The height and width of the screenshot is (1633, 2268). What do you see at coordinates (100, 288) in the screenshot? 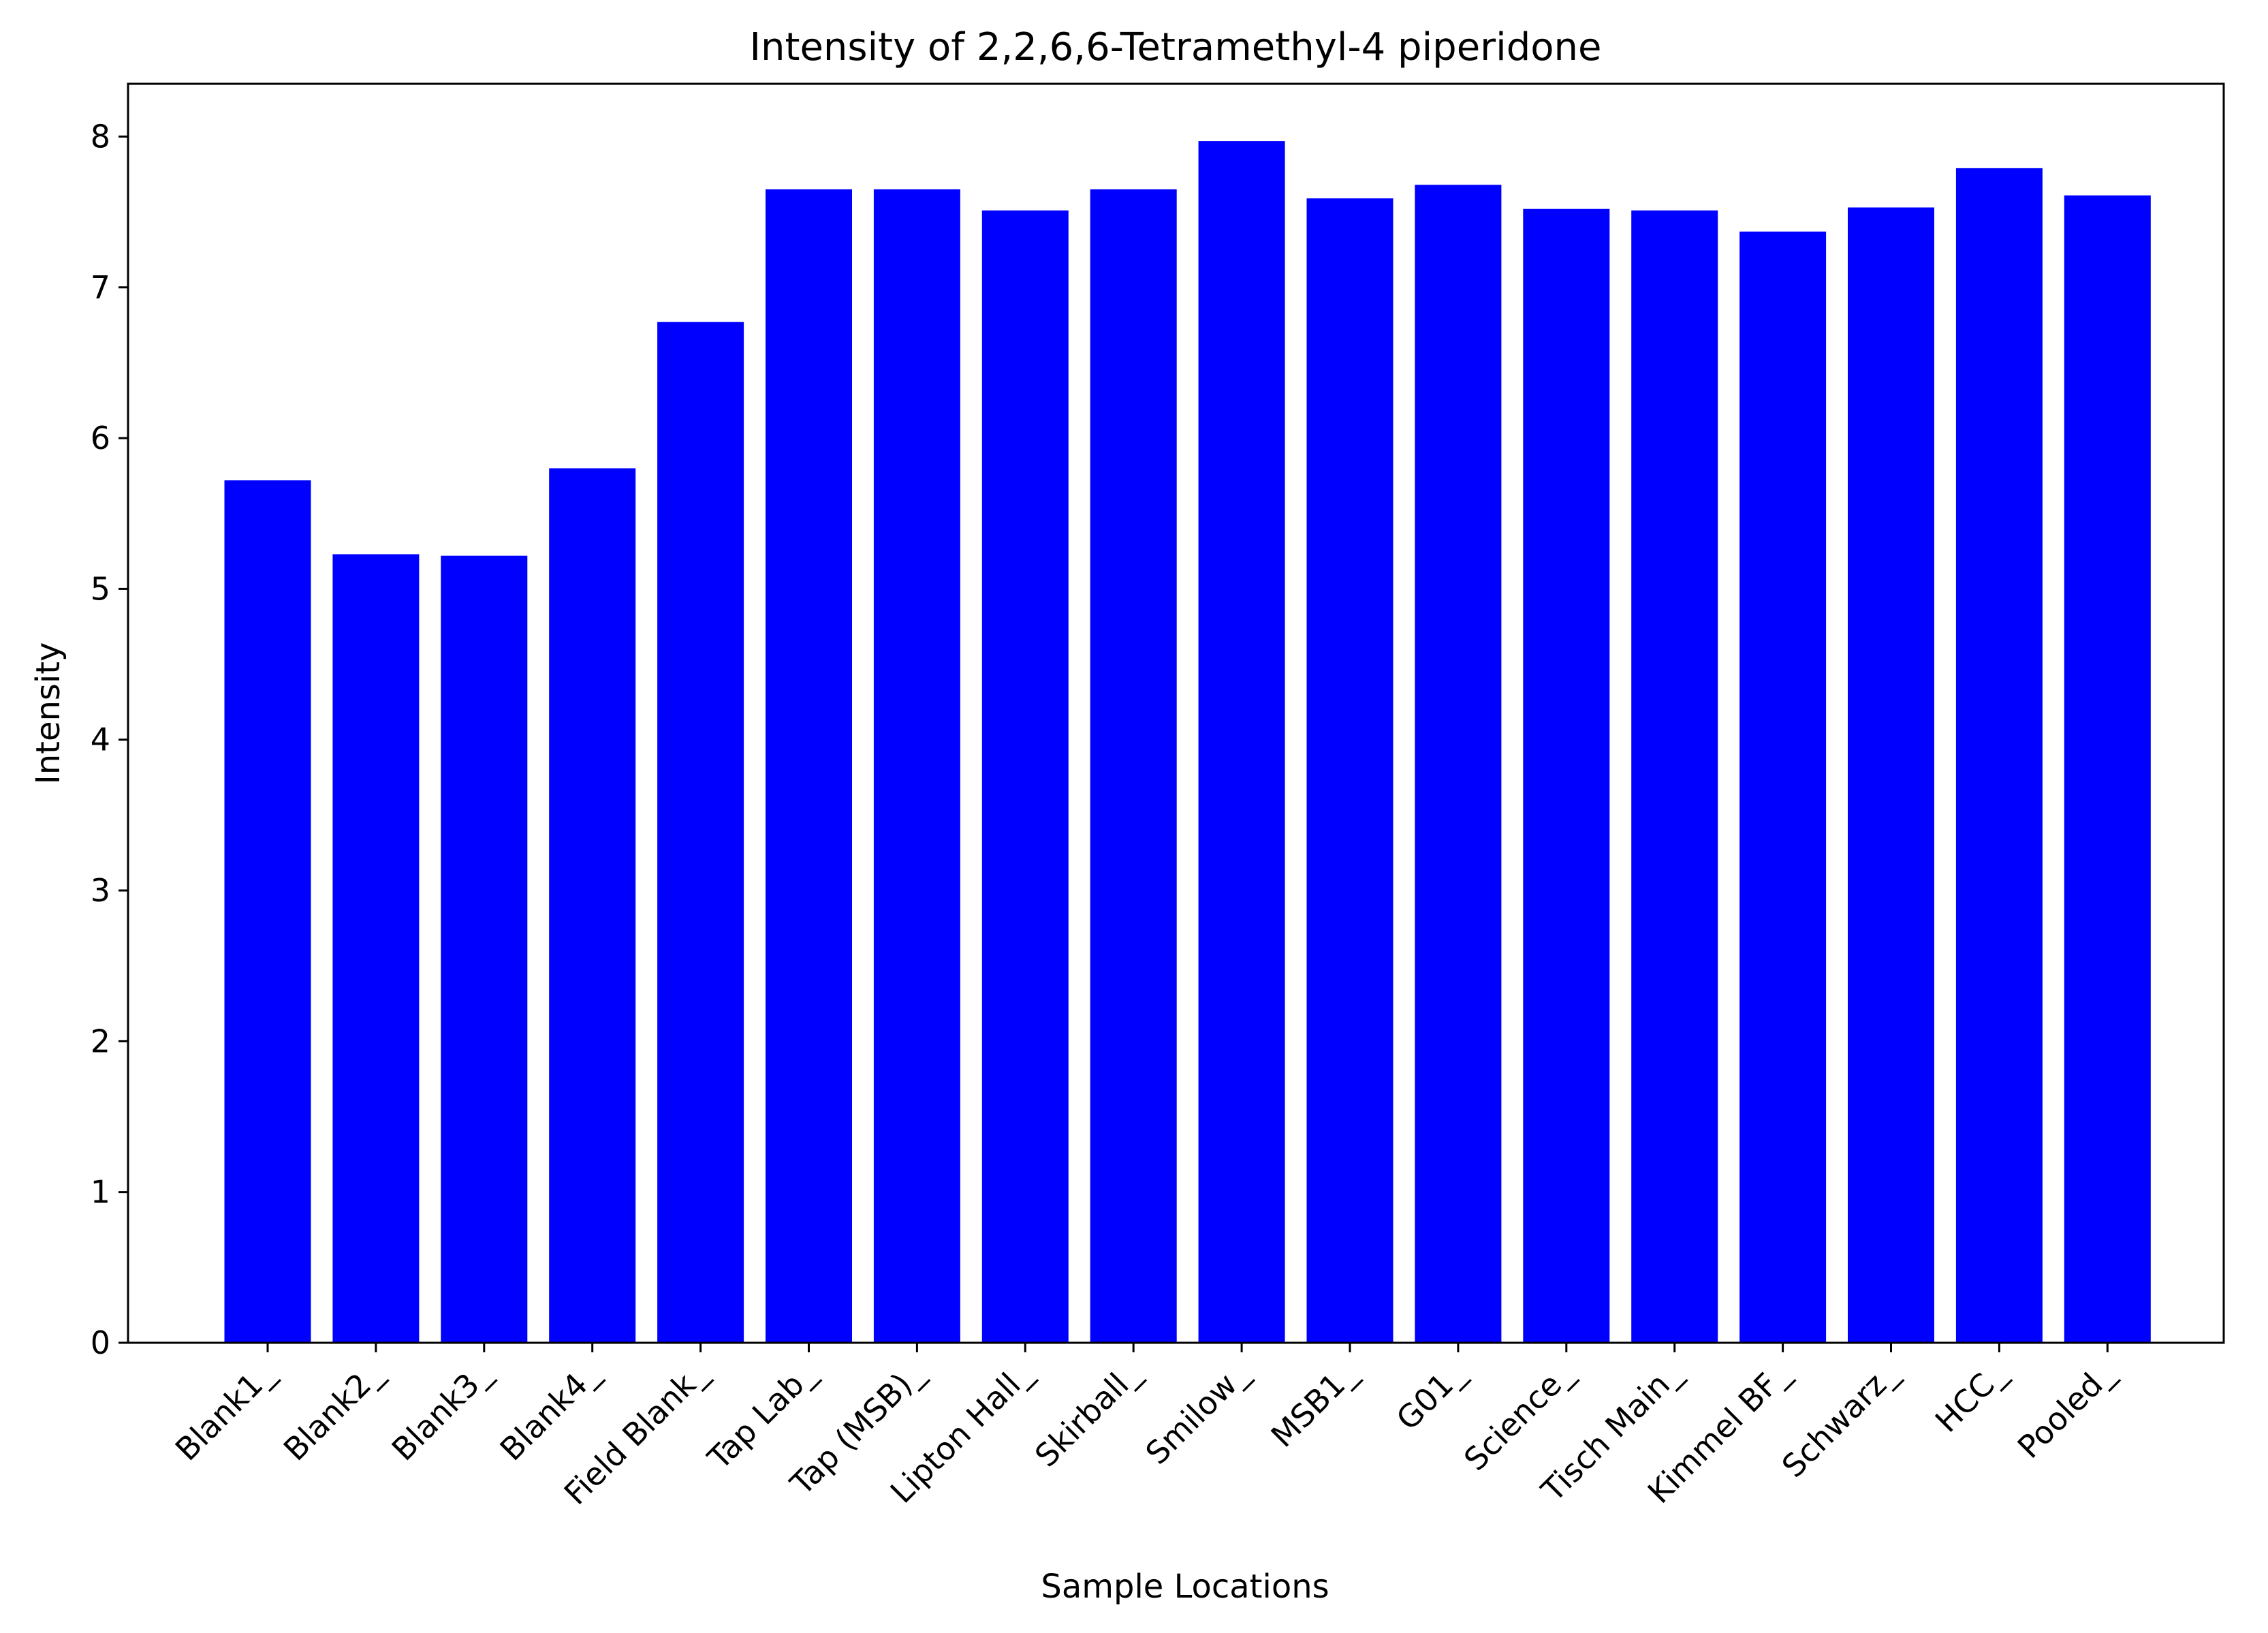
I see `y-tick-label: 7` at bounding box center [100, 288].